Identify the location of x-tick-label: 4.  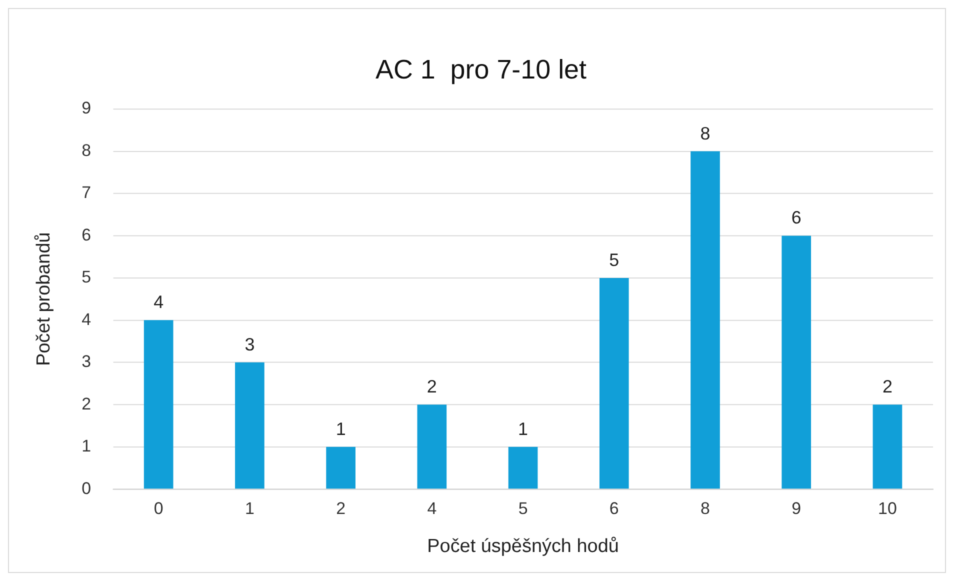
(432, 508).